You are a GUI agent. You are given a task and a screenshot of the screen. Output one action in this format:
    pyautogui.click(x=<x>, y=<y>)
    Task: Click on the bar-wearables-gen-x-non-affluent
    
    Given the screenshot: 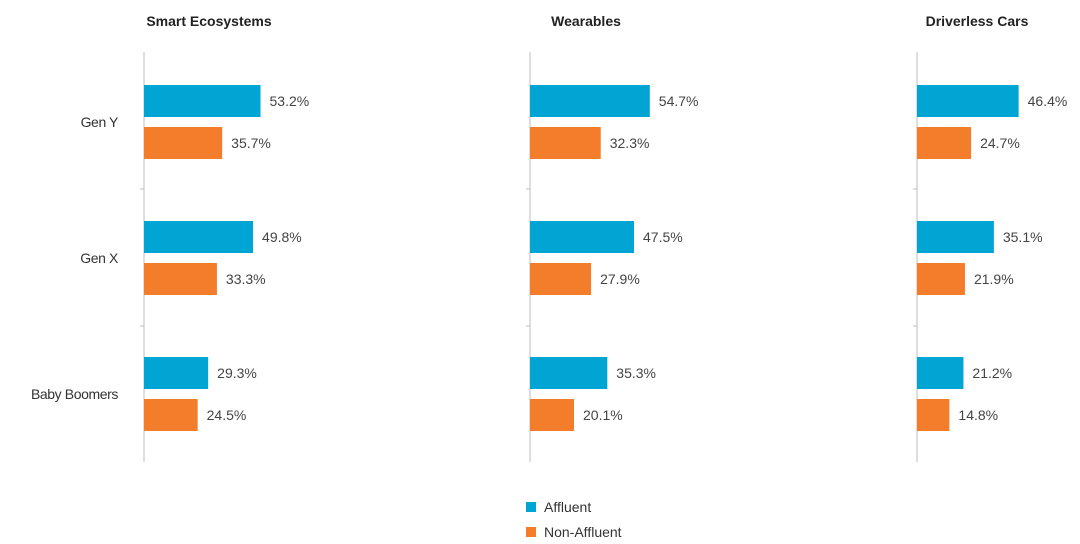 What is the action you would take?
    pyautogui.click(x=561, y=279)
    